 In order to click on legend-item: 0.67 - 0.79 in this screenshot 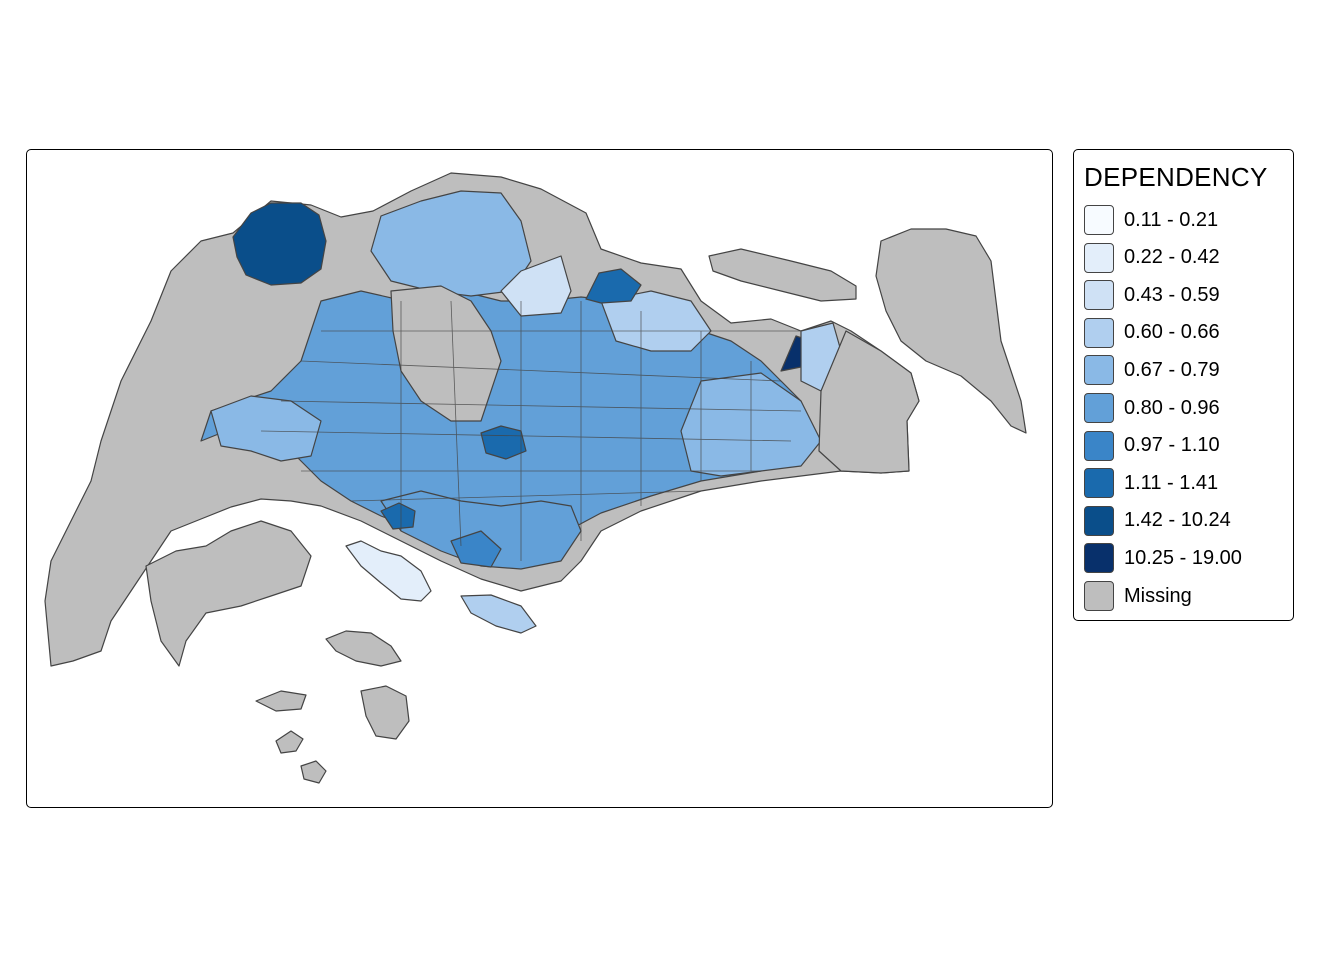, I will do `click(1152, 370)`.